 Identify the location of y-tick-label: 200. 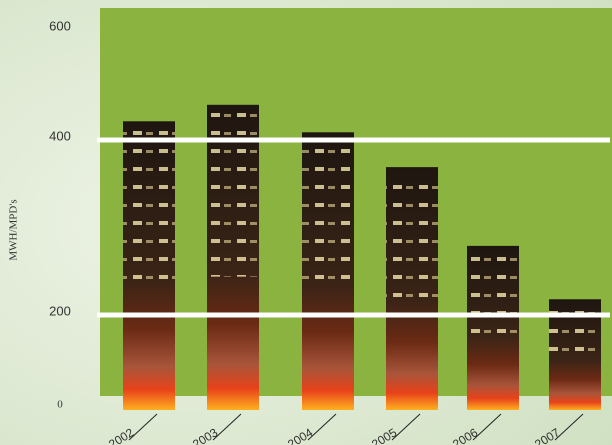
(60, 310).